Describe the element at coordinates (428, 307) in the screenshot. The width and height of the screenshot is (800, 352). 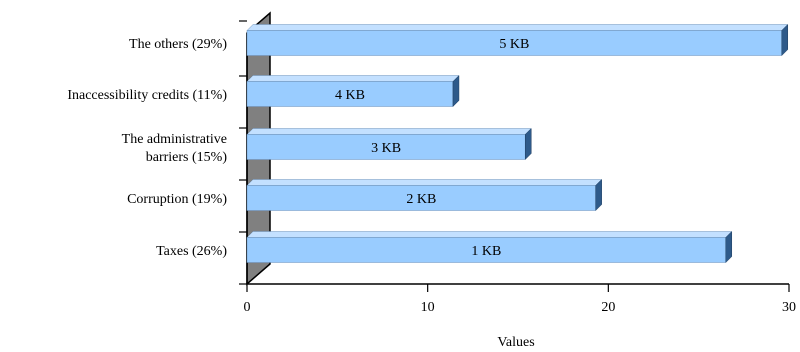
I see `x-tick-label: 10` at that location.